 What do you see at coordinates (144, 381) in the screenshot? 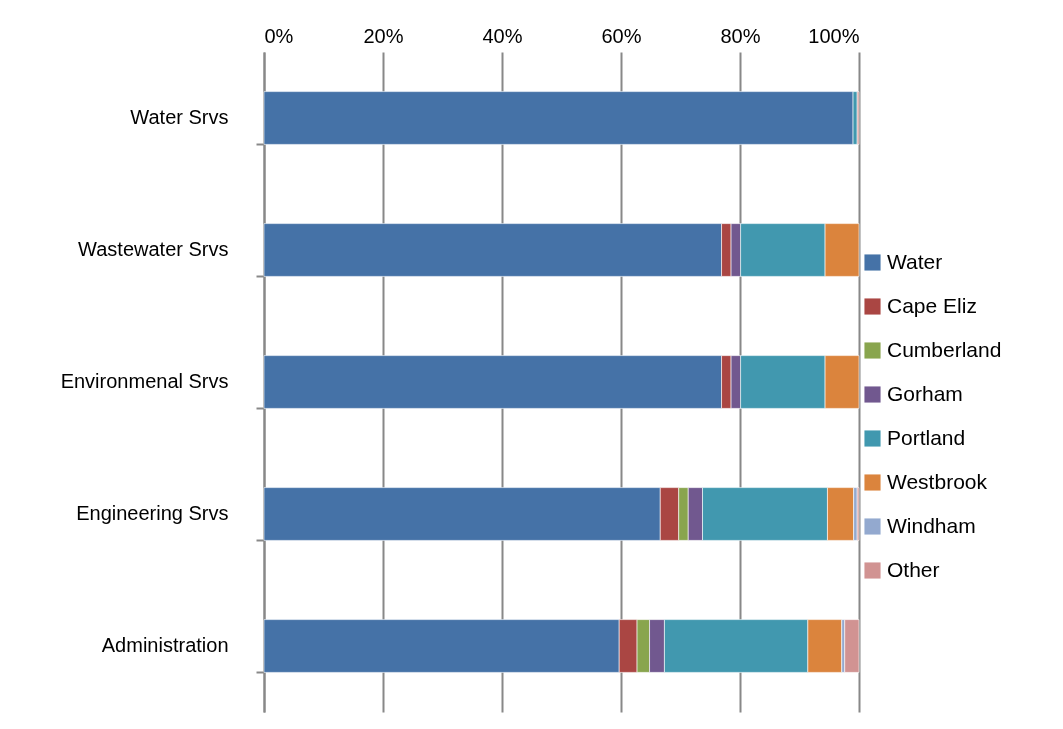
I see `y-tick-label: Environmenal Srvs` at bounding box center [144, 381].